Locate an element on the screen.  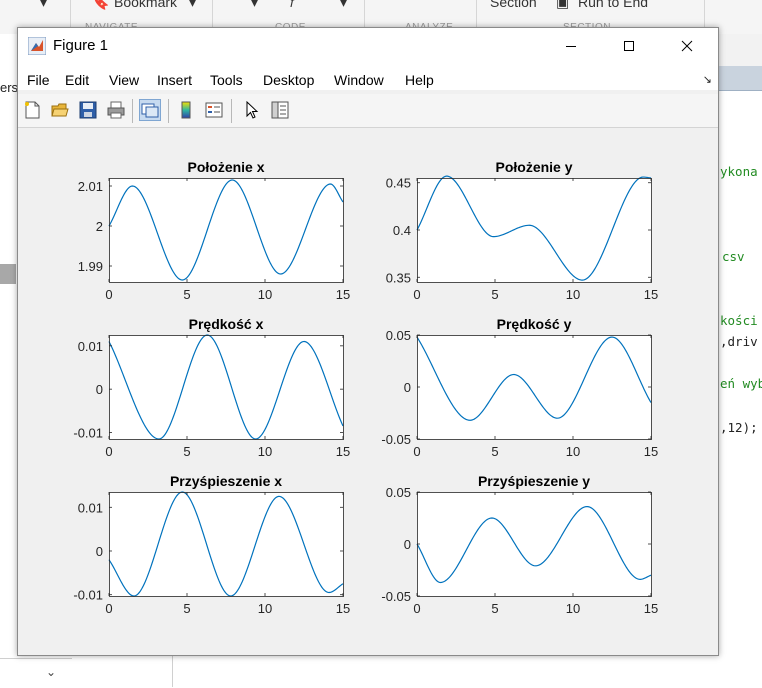
x-tick-label: 10 is located at coordinates (265, 294).